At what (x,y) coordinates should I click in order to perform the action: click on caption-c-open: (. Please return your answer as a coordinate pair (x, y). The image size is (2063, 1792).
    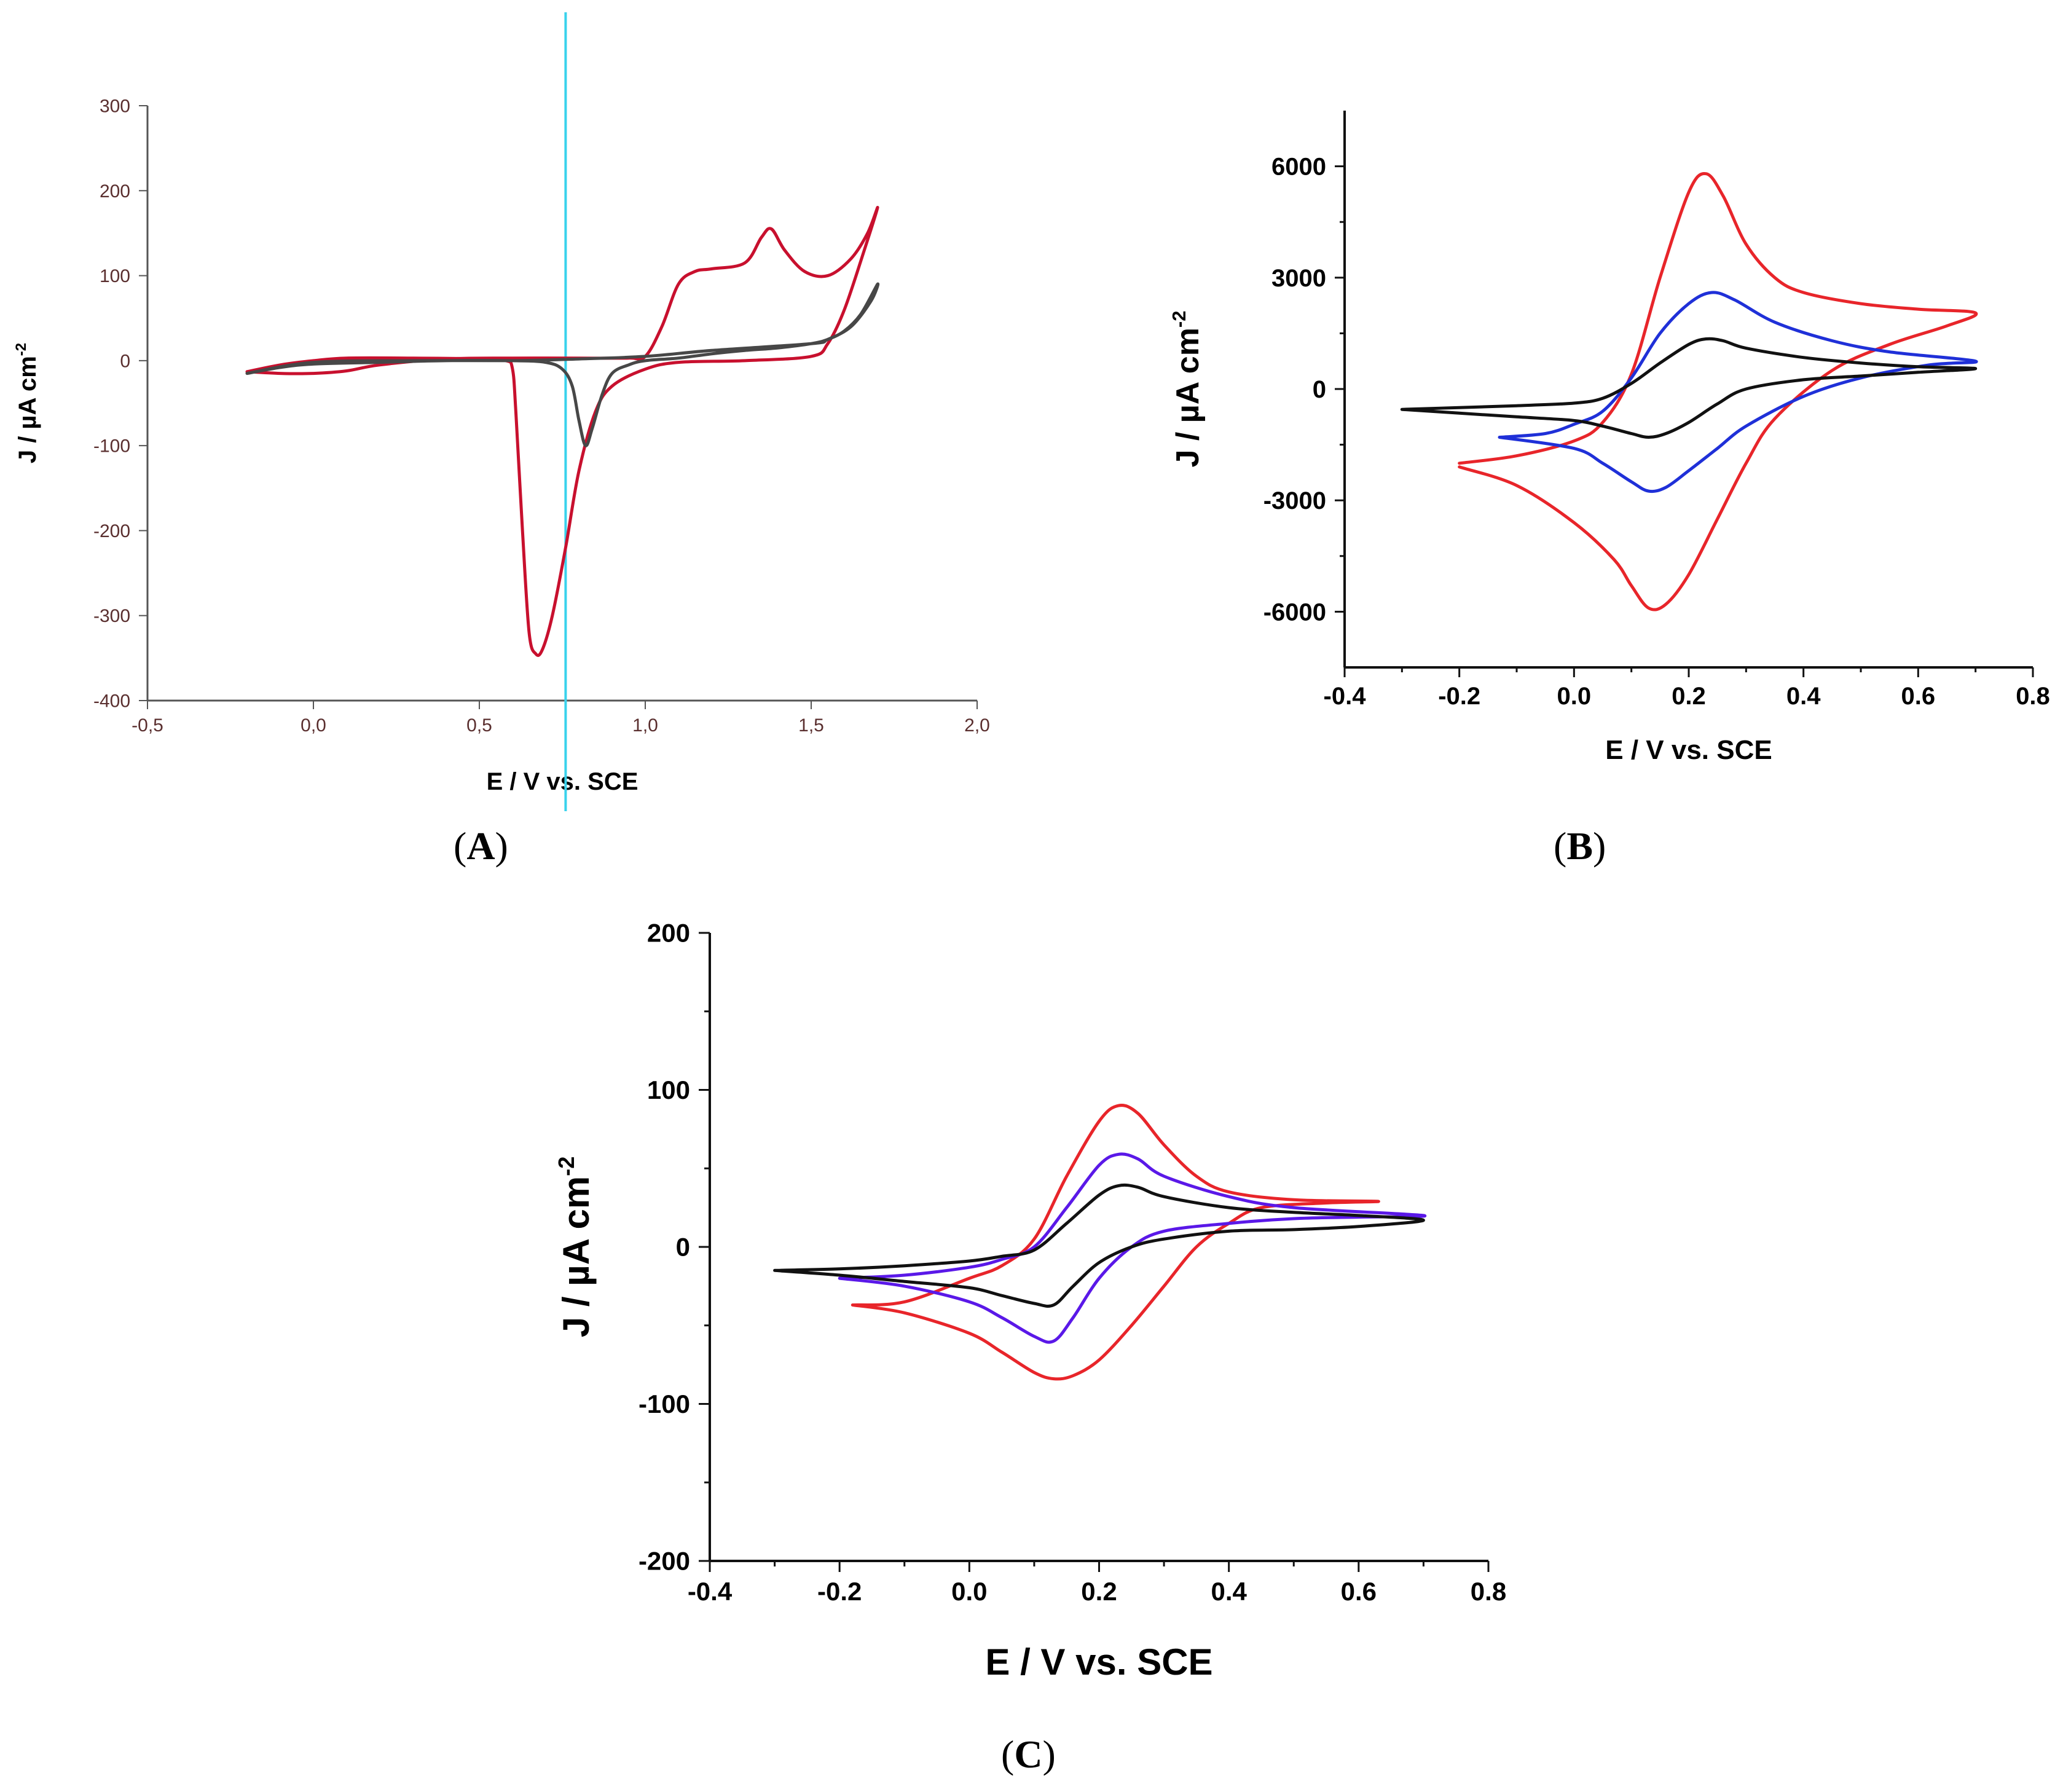
    Looking at the image, I should click on (1008, 1754).